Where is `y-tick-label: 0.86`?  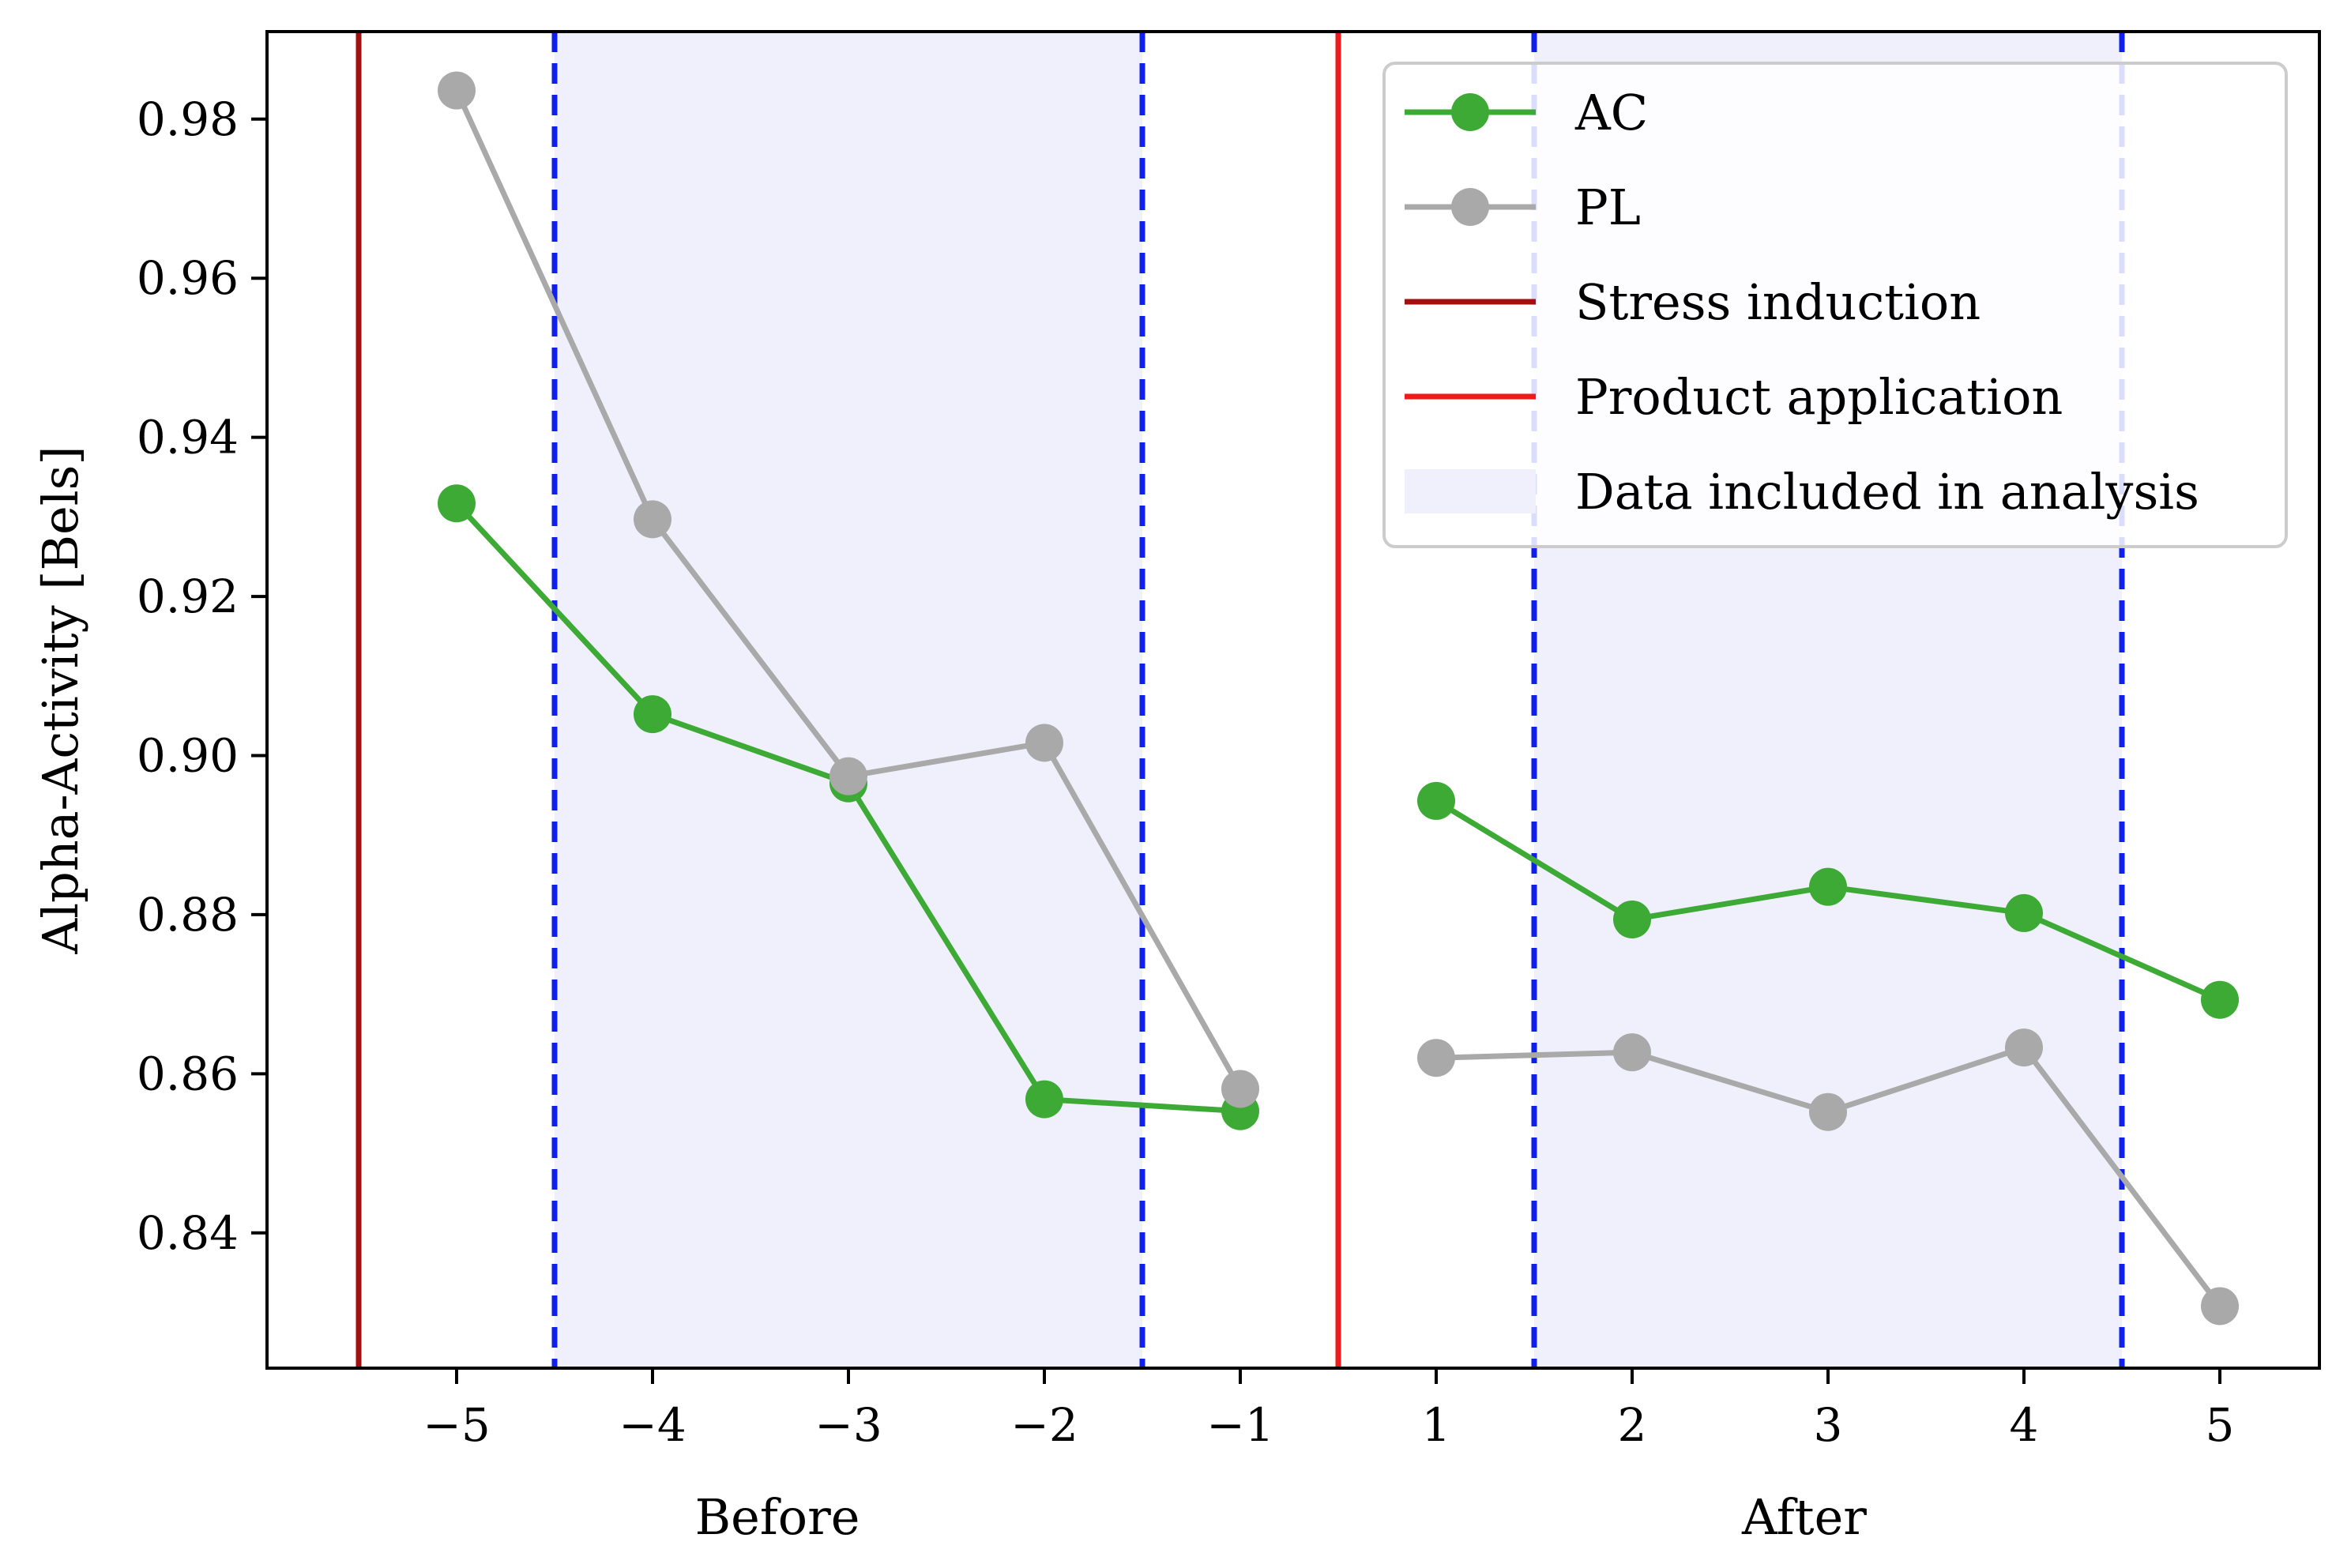
y-tick-label: 0.86 is located at coordinates (188, 1073).